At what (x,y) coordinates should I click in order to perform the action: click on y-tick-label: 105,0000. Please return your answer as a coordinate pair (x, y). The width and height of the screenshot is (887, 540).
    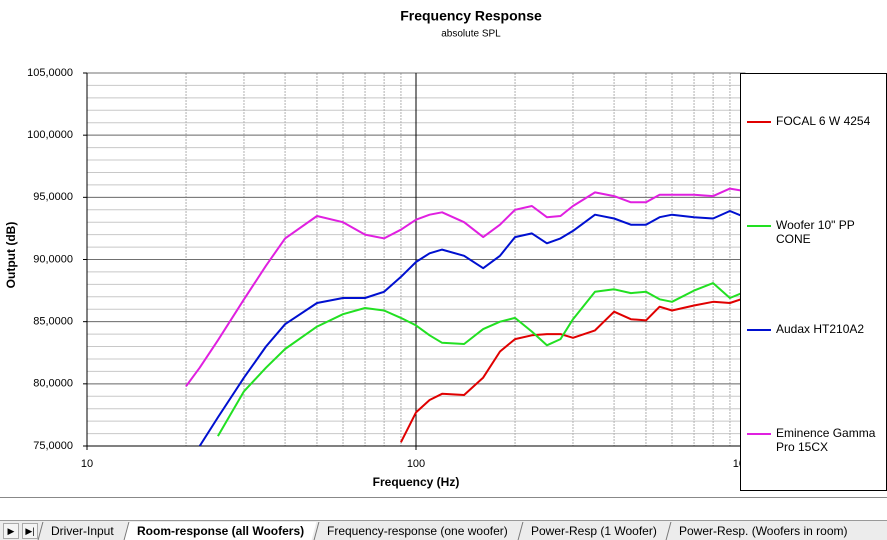
    Looking at the image, I should click on (50, 73).